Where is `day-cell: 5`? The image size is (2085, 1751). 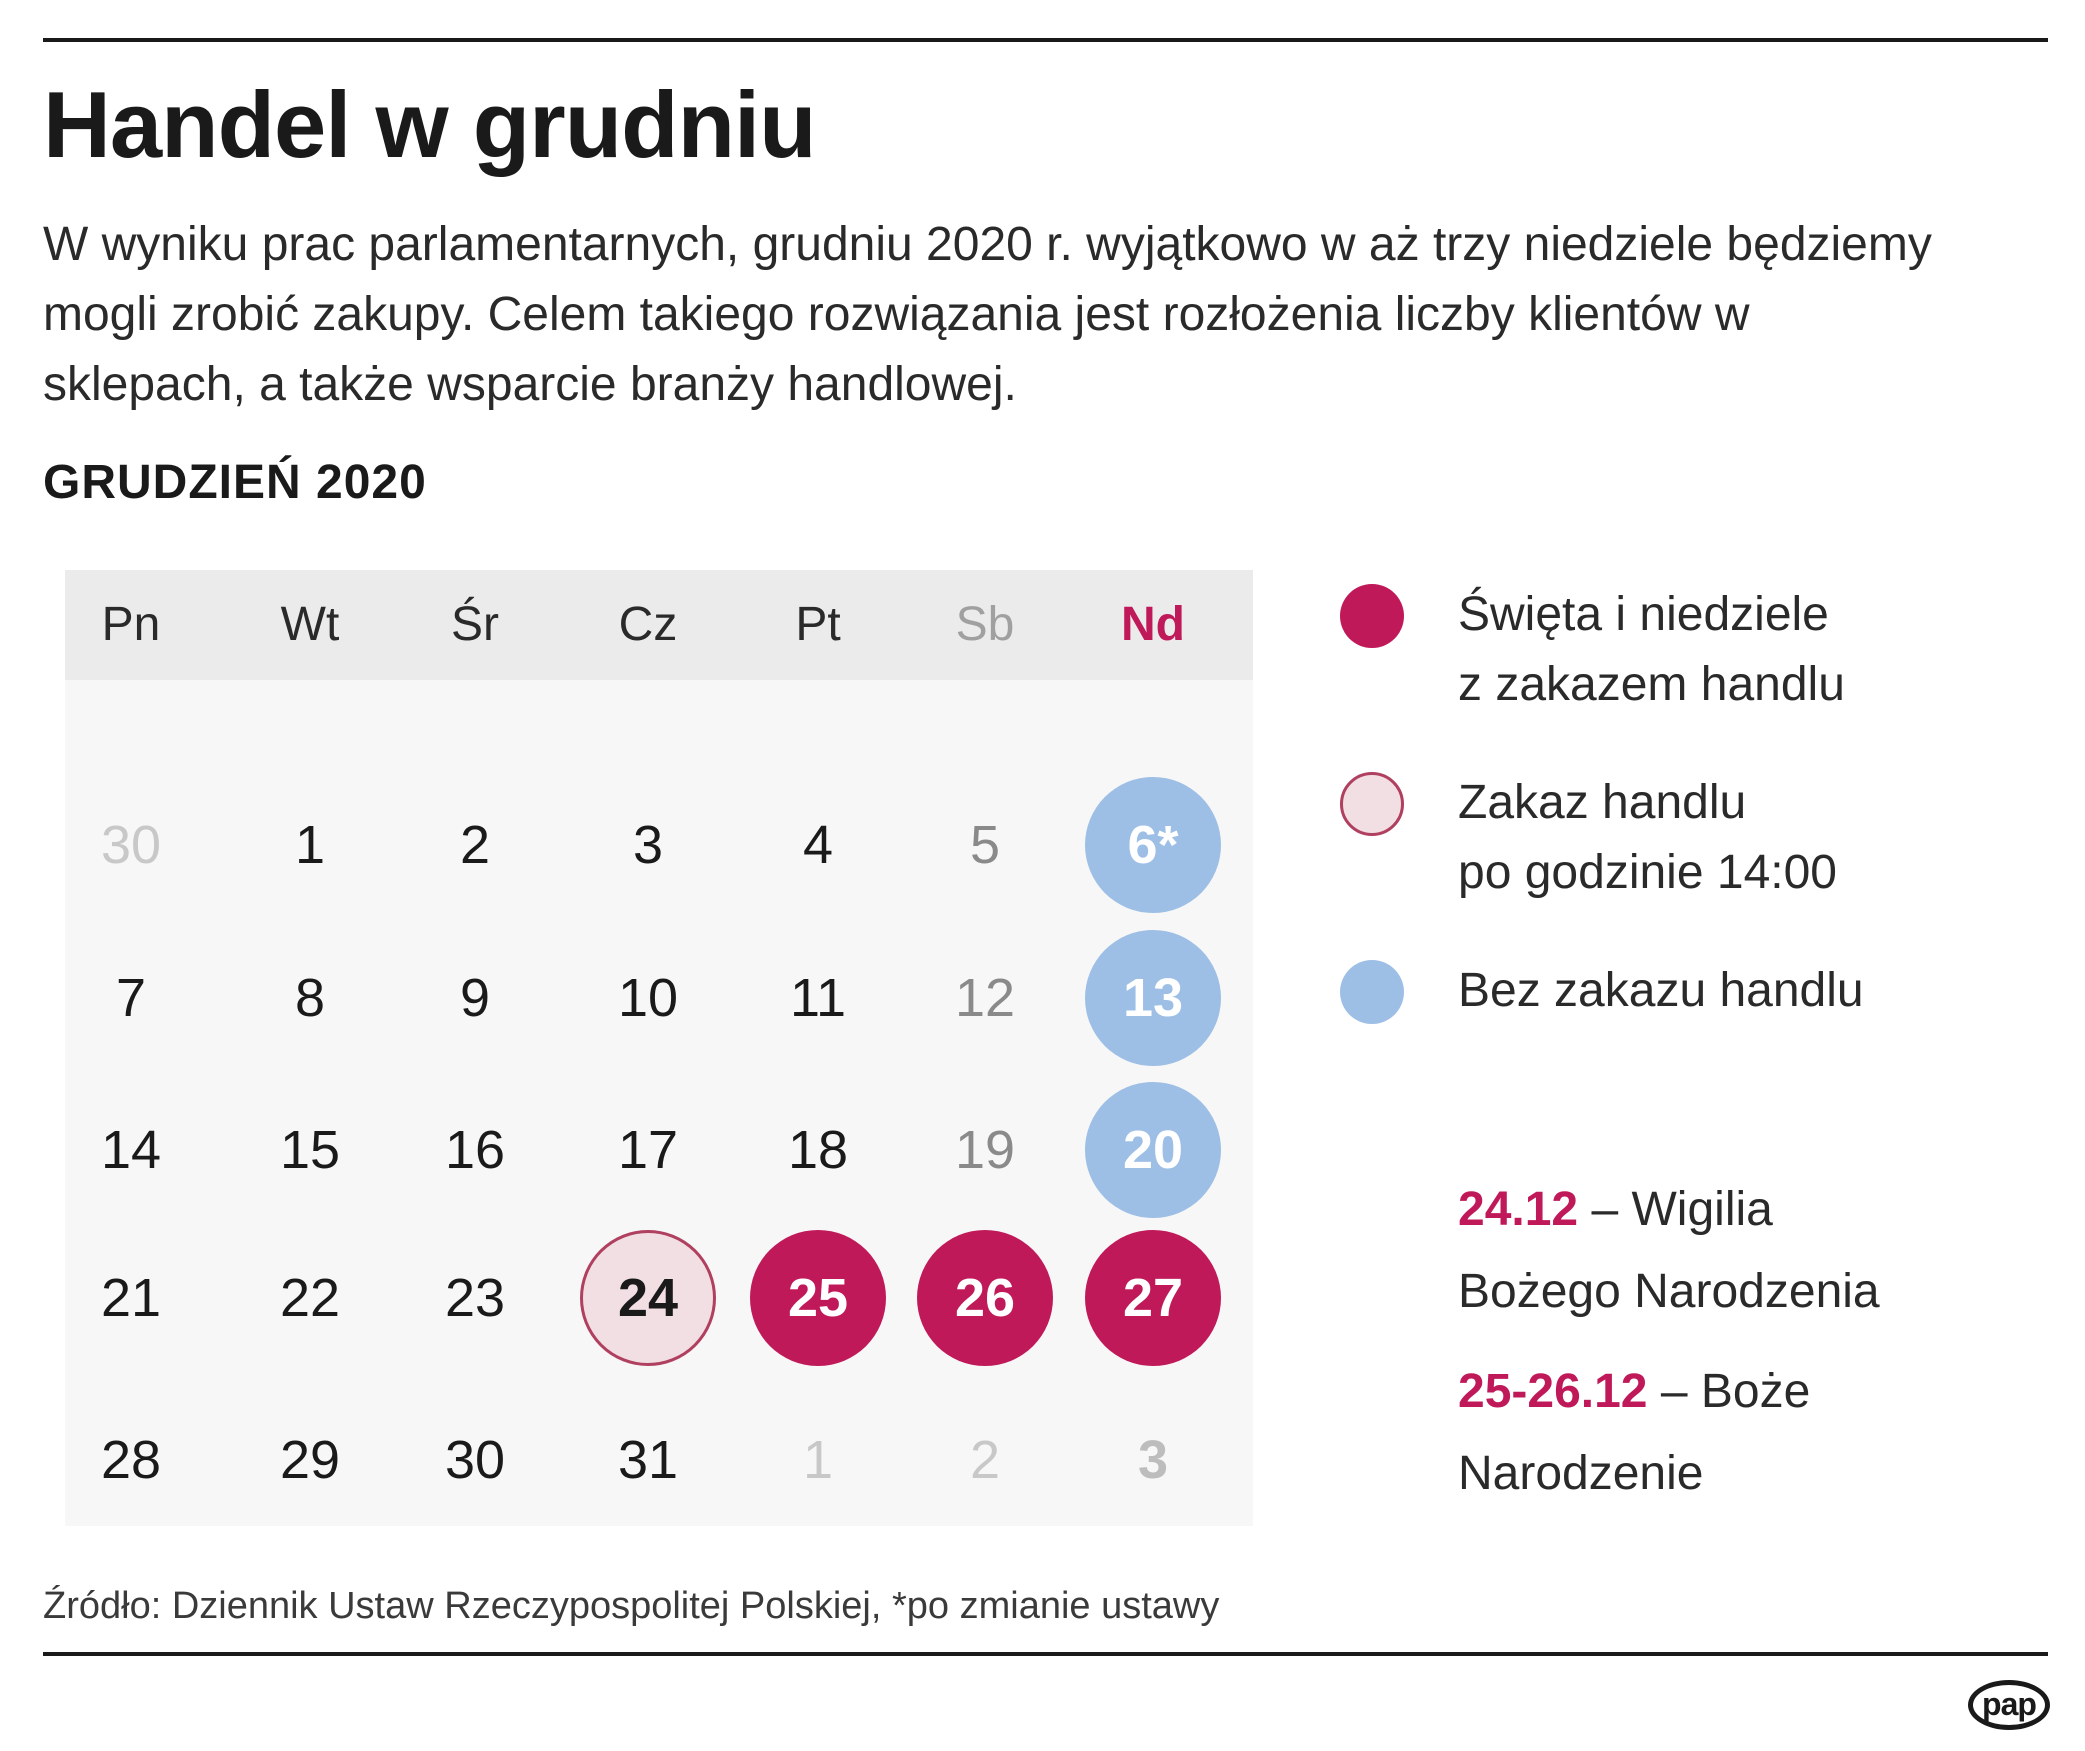
day-cell: 5 is located at coordinates (985, 845).